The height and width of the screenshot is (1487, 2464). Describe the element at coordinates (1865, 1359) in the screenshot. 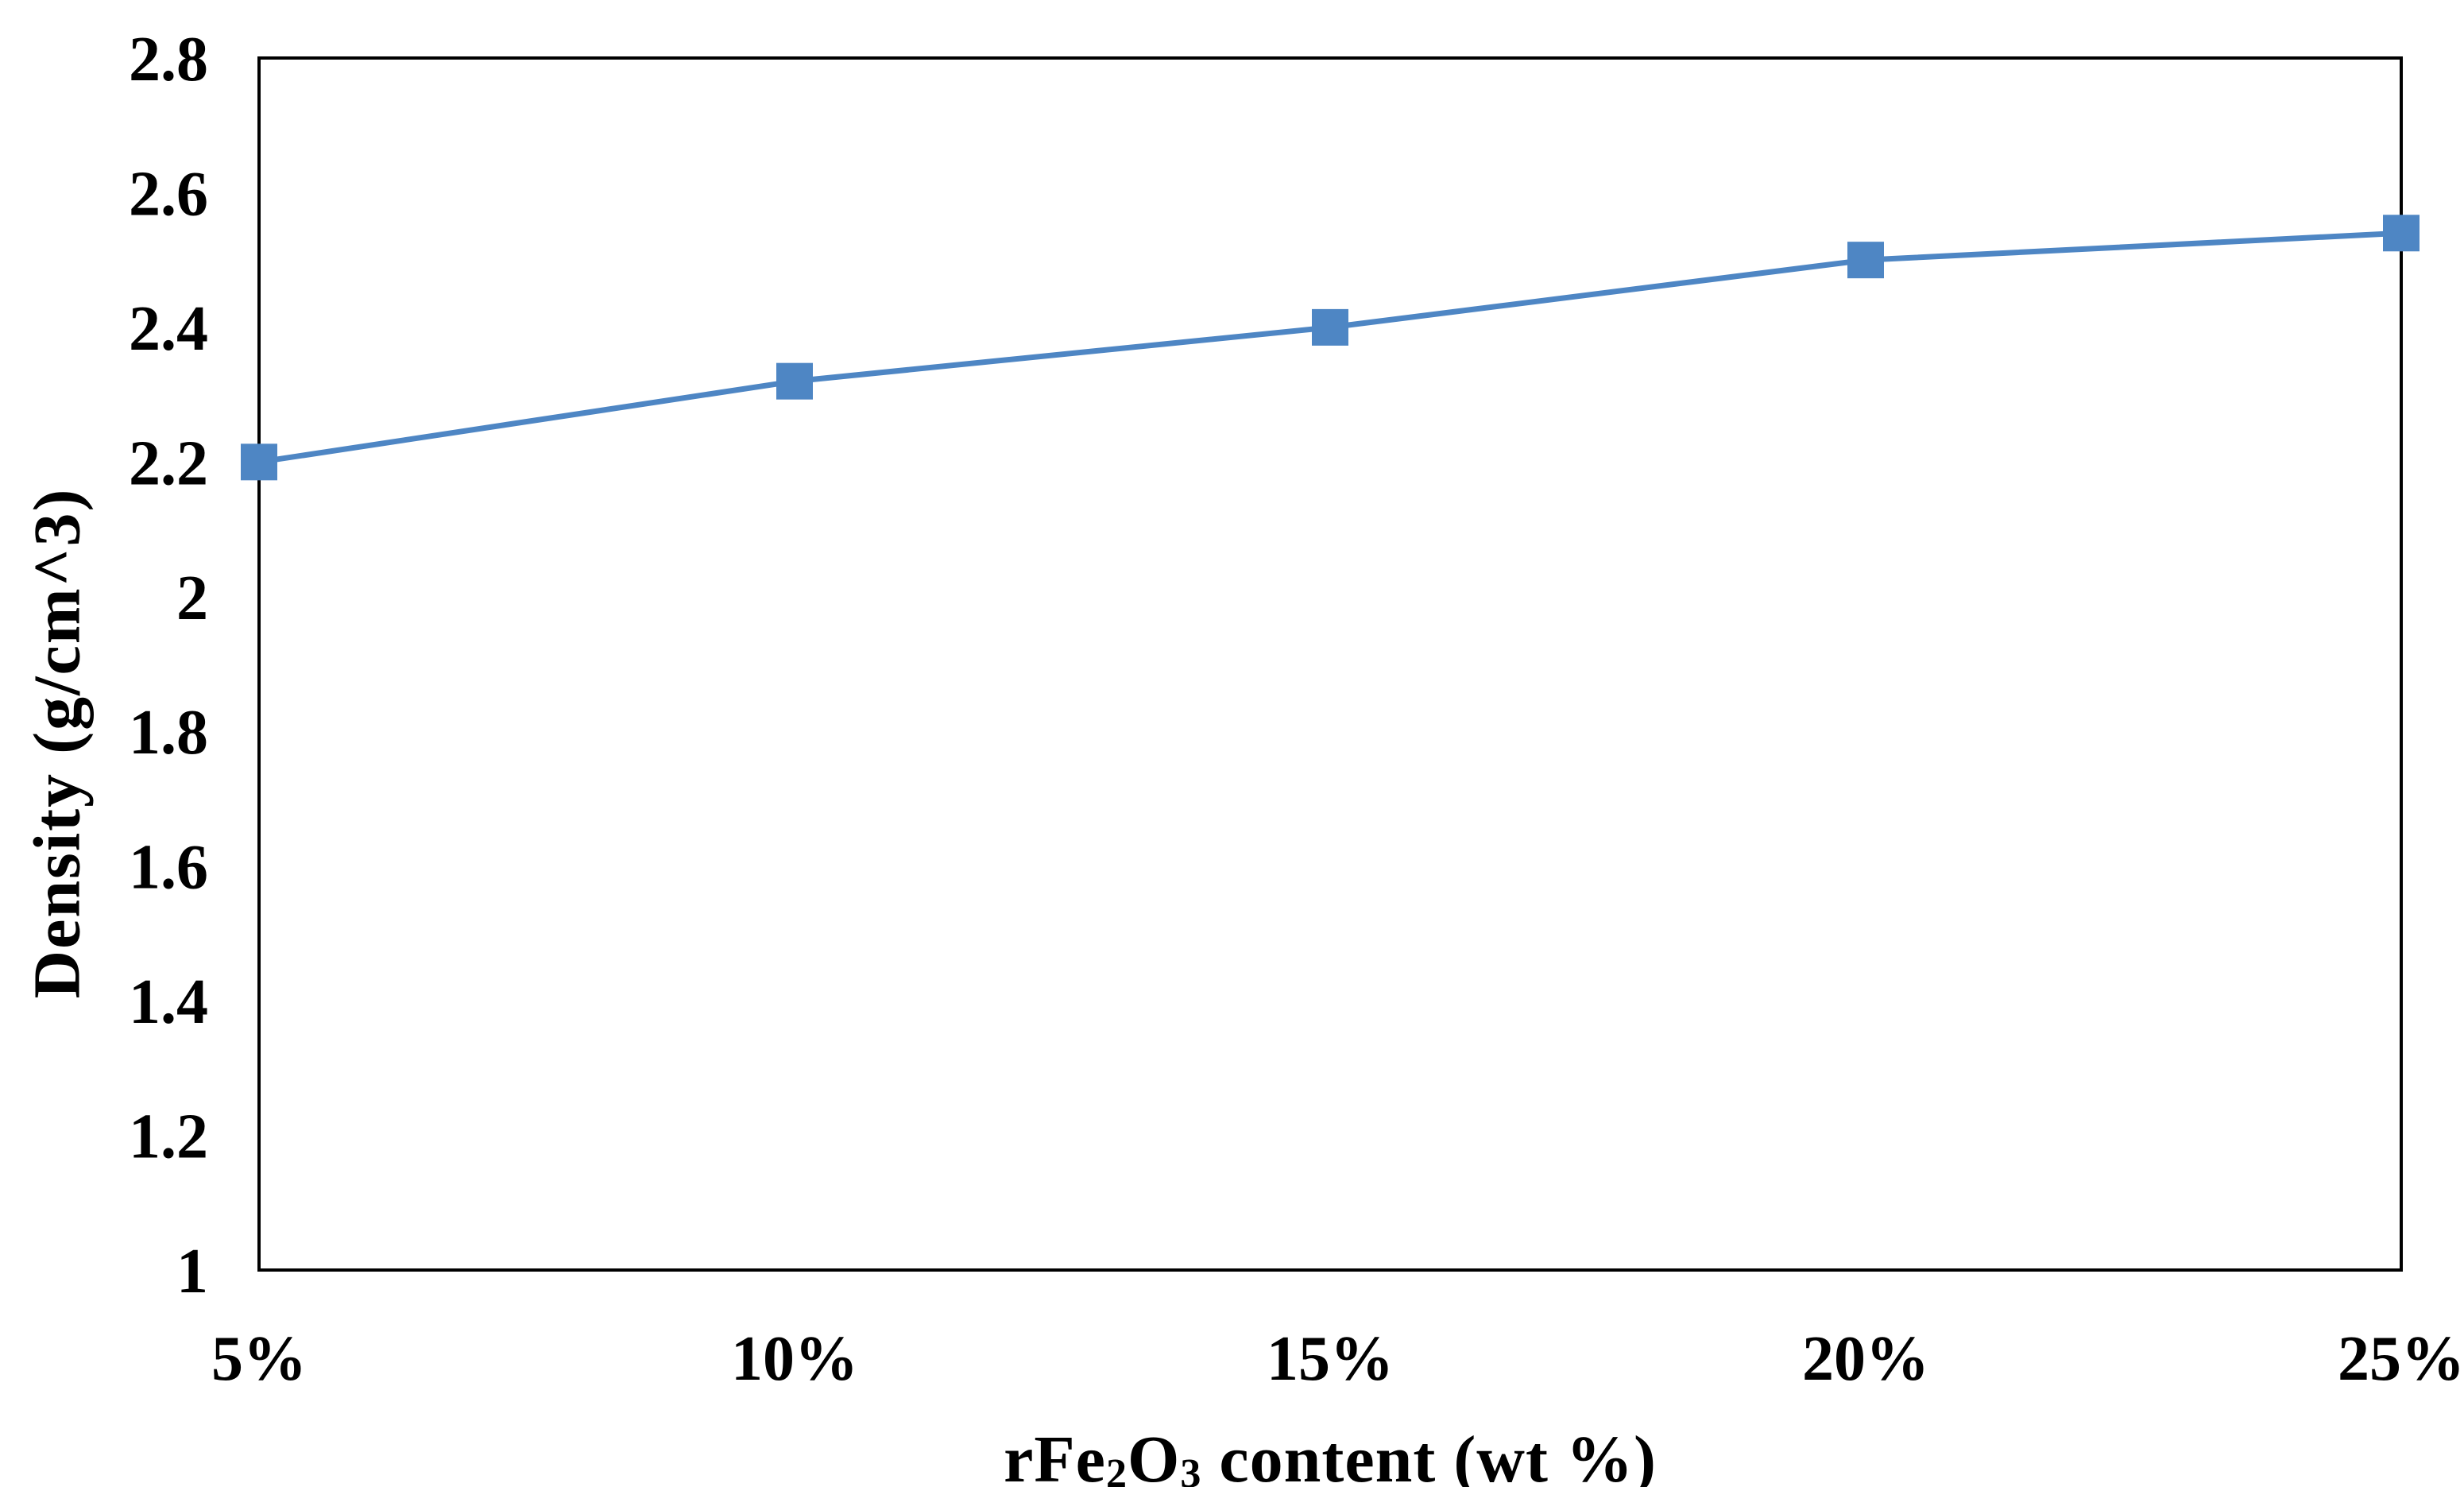

I see `x-tick-label-20%: 20%` at that location.